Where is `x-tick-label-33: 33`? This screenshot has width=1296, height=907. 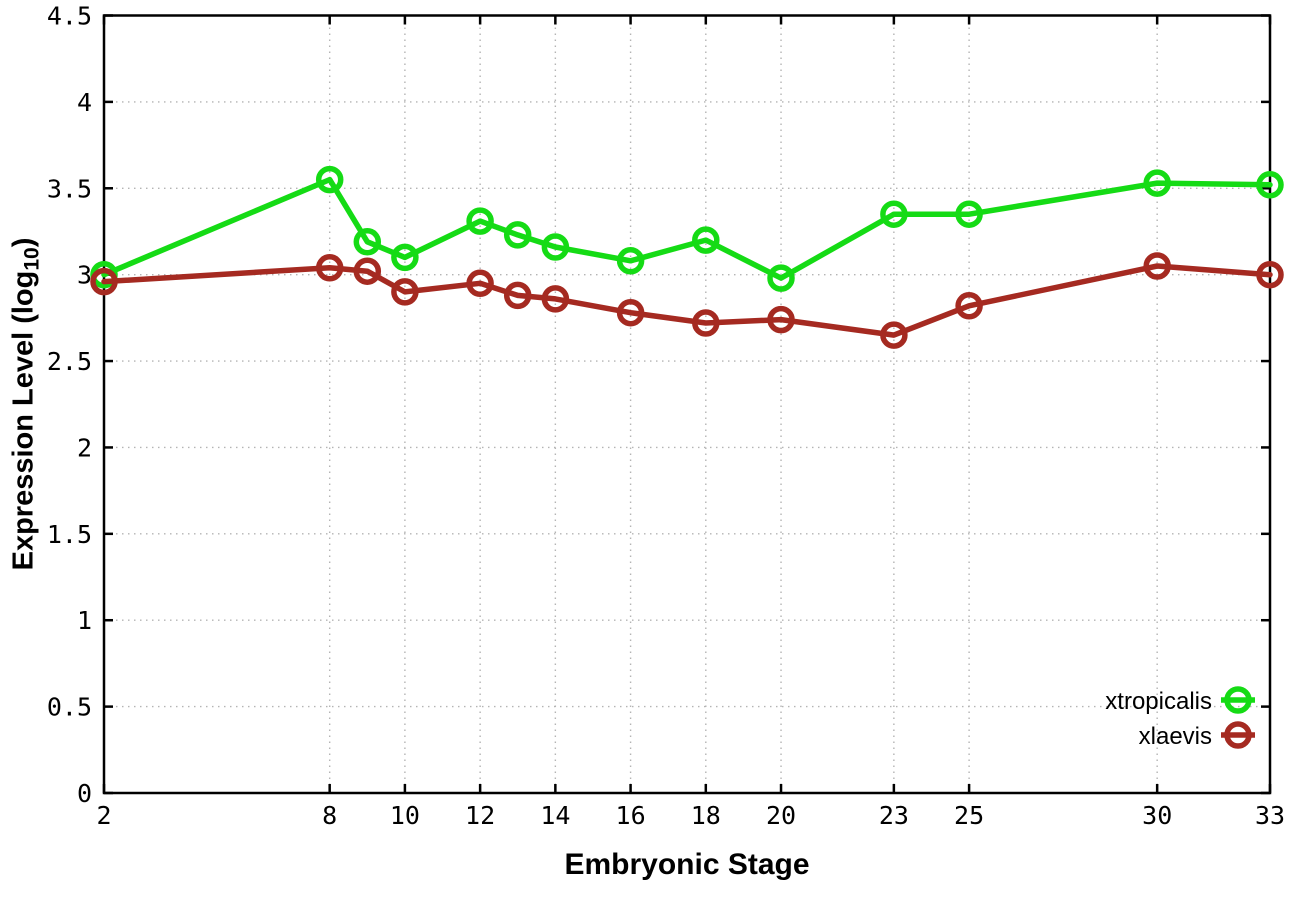
x-tick-label-33: 33 is located at coordinates (1270, 815).